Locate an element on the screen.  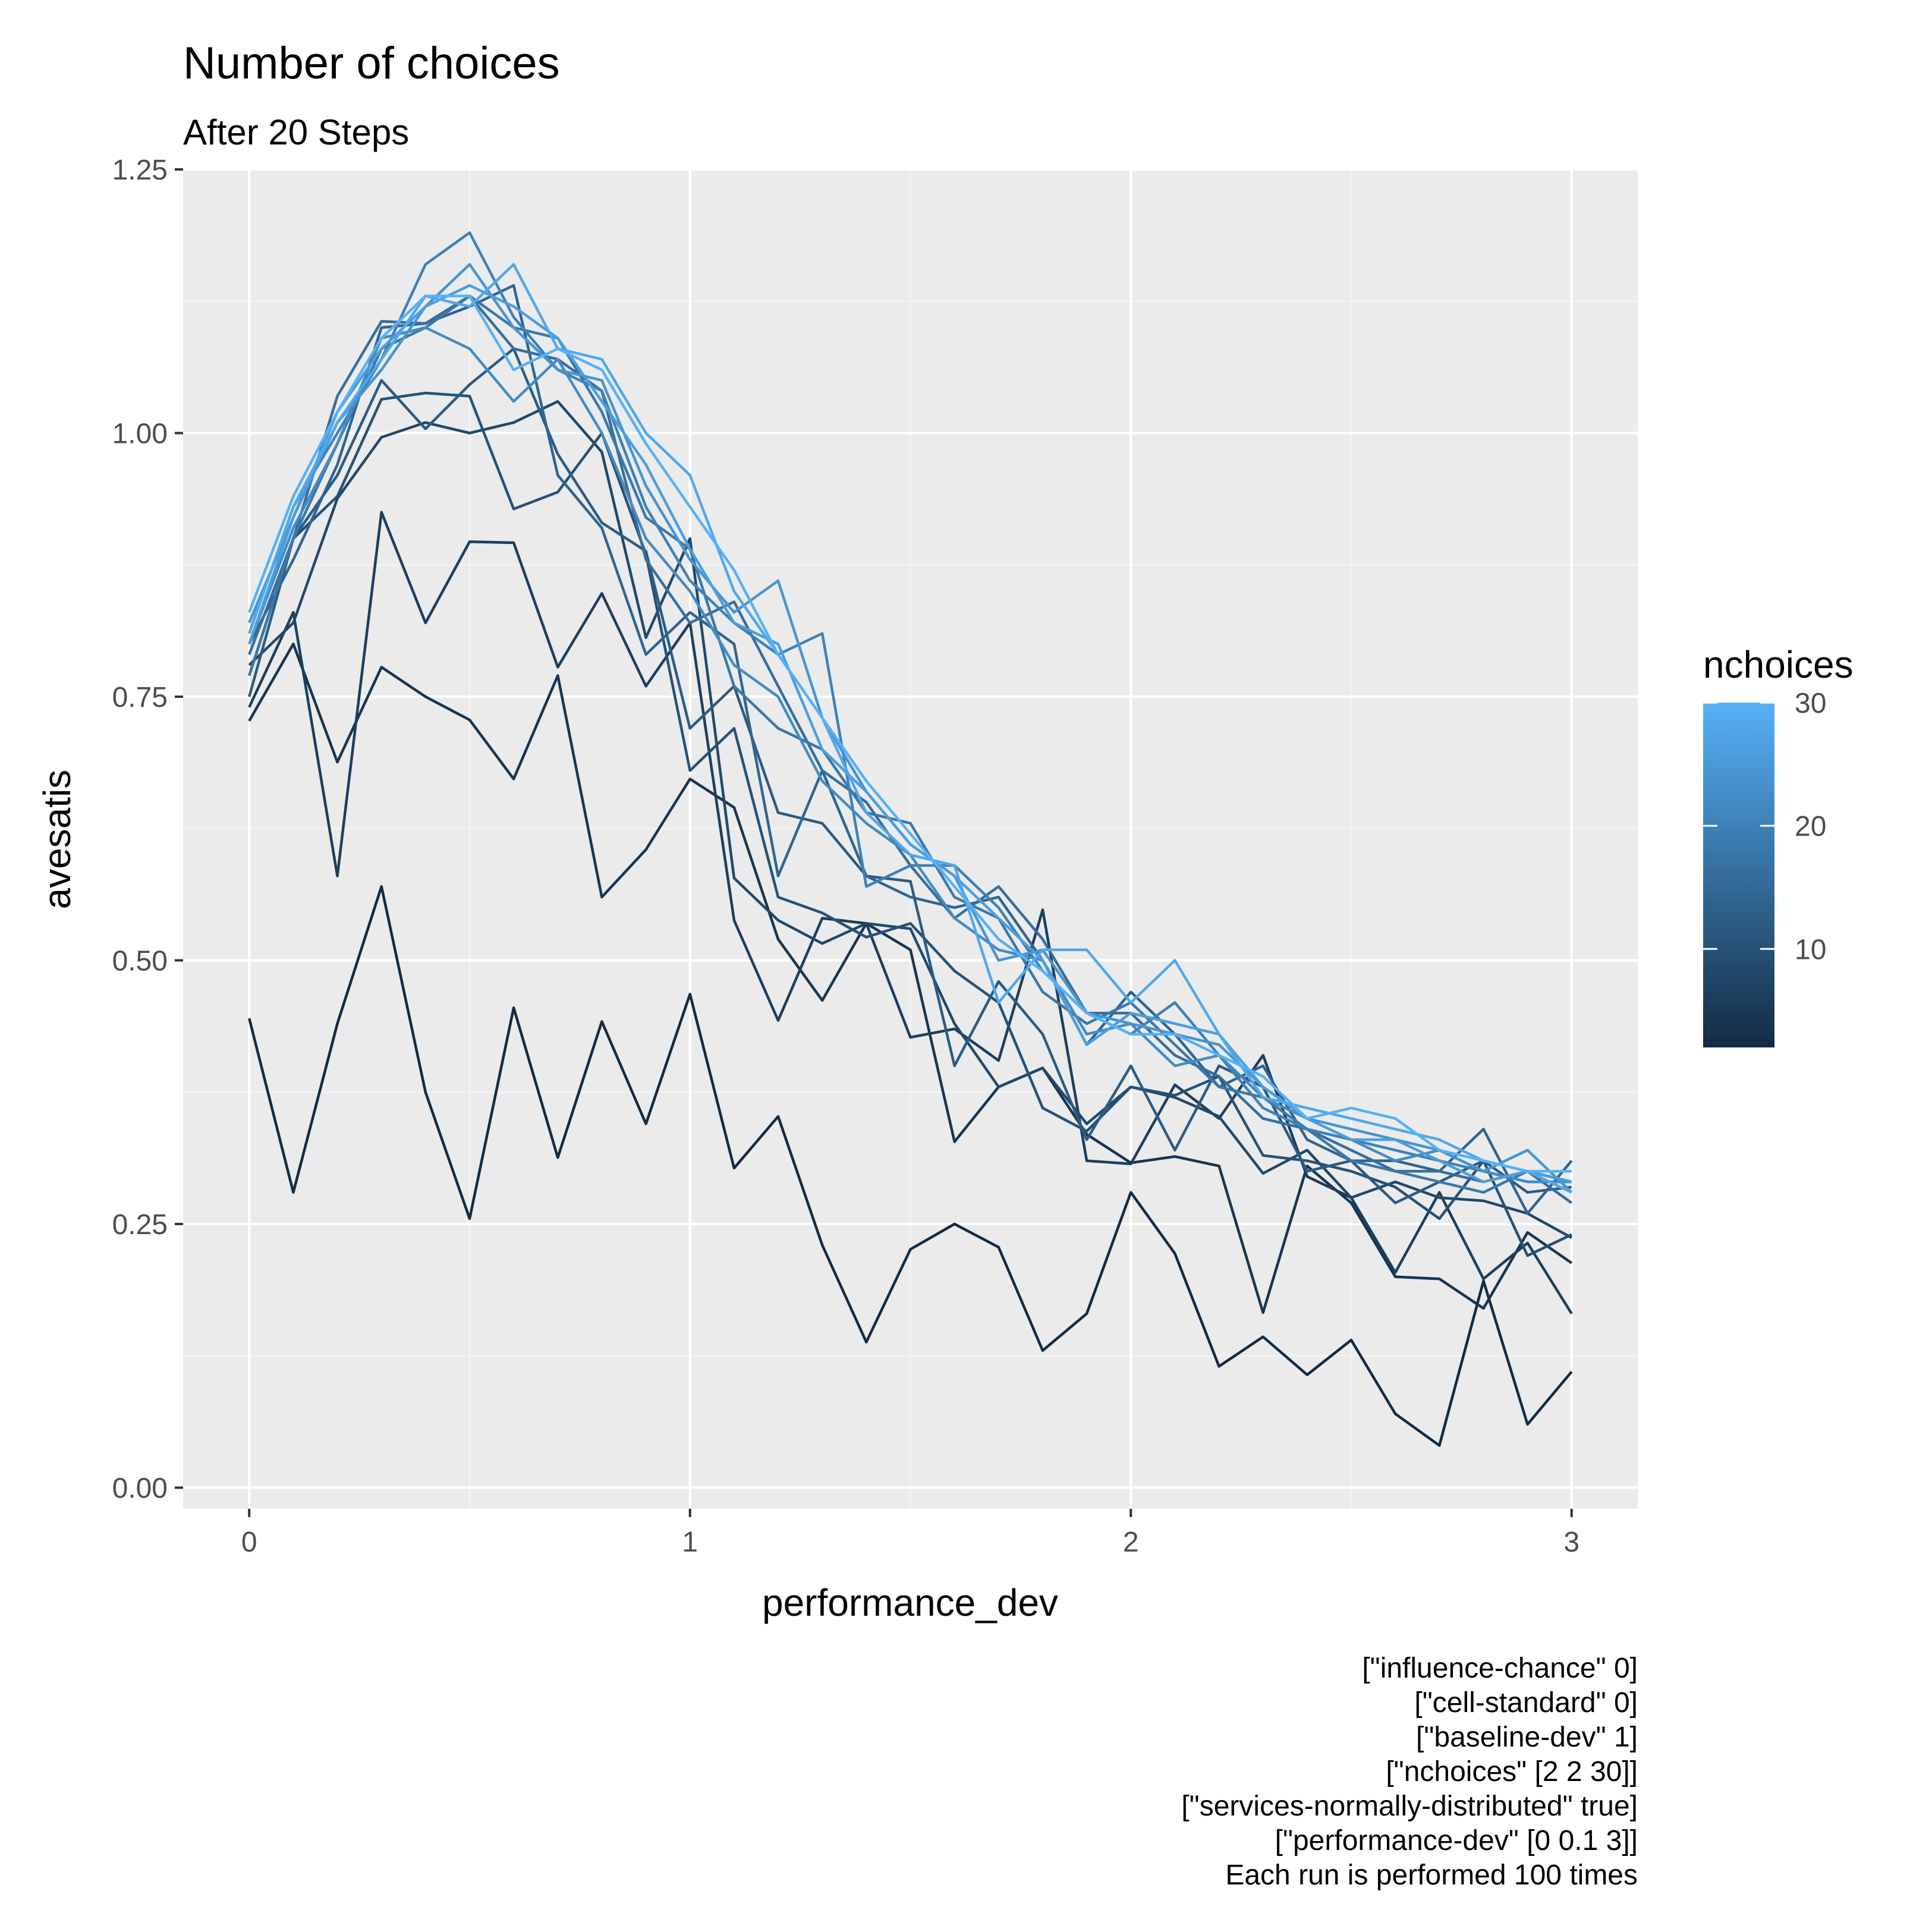
x-tick-label: 2 is located at coordinates (1131, 1543).